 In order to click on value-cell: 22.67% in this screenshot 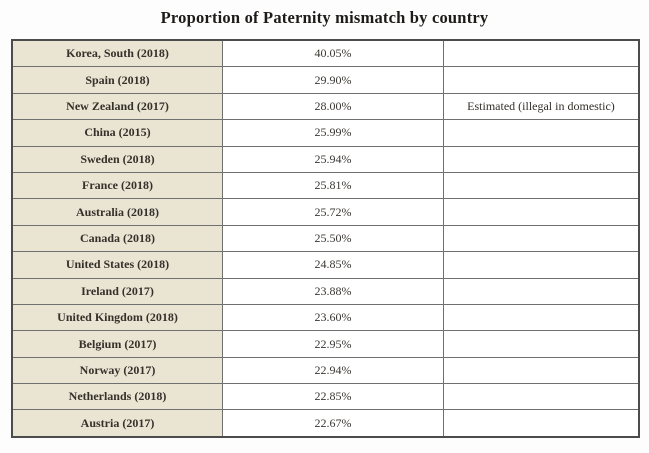, I will do `click(333, 423)`.